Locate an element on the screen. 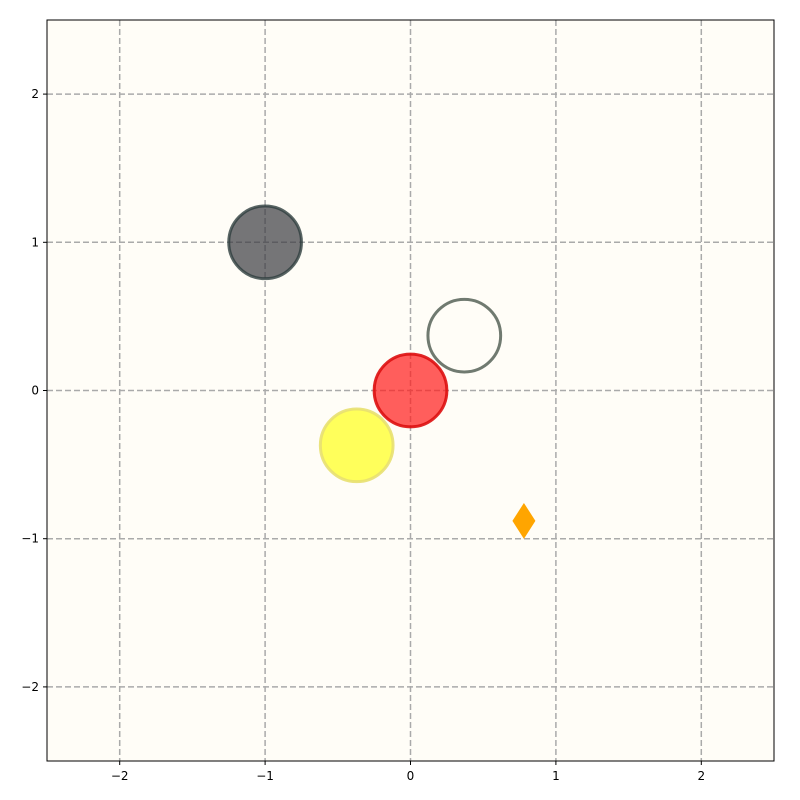 The width and height of the screenshot is (800, 800). dark-gray-circle-point is located at coordinates (265, 242).